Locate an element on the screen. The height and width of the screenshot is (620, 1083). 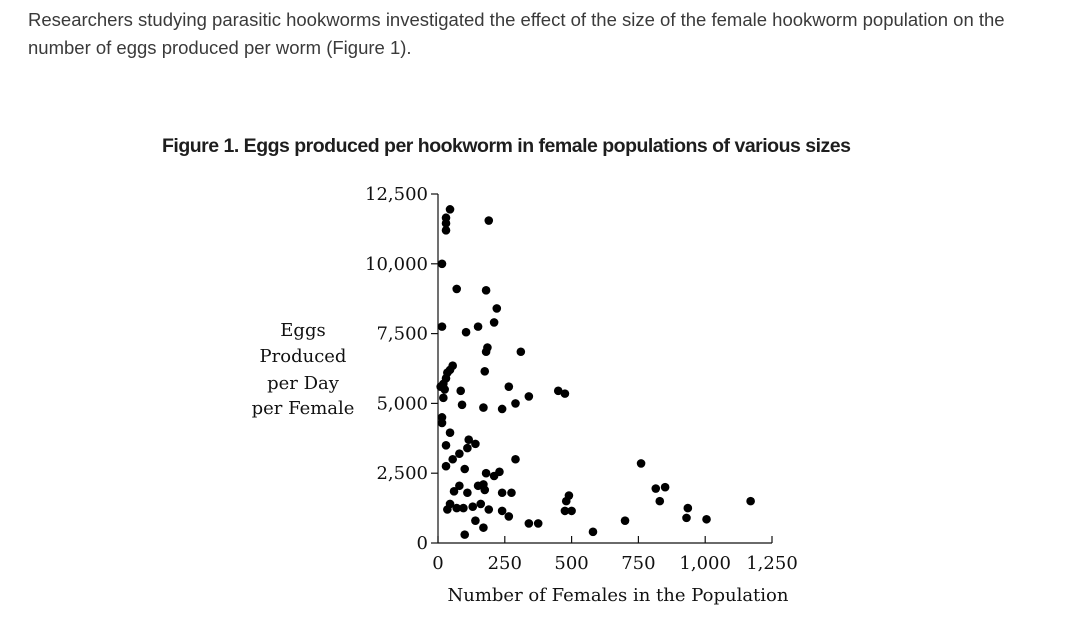
y-axis-title-line: per Female is located at coordinates (303, 408).